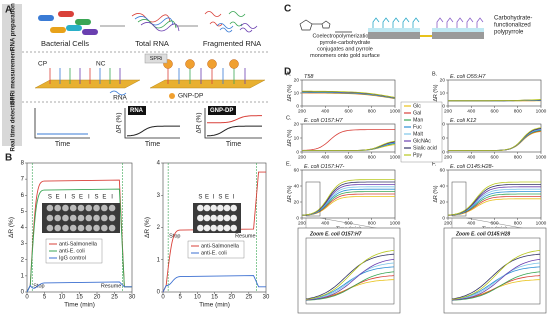  I want to click on x-tick-label: 15, so click(214, 298).